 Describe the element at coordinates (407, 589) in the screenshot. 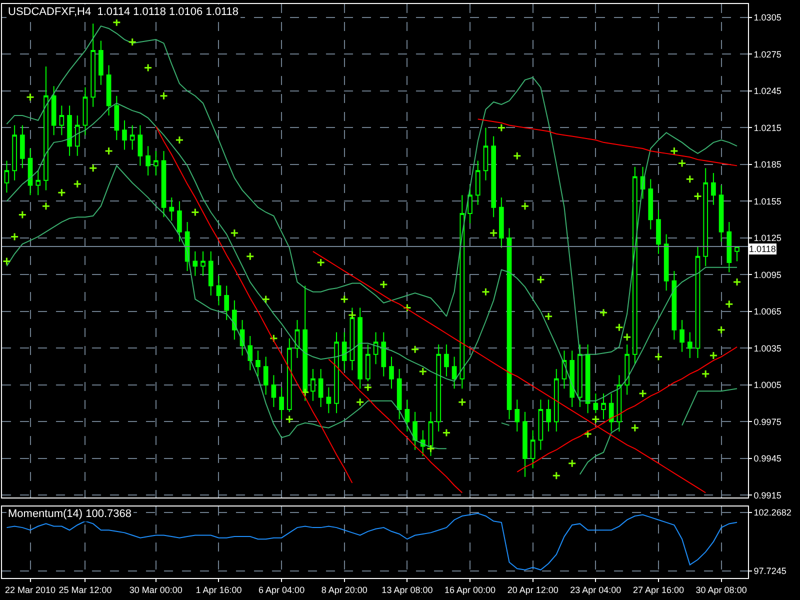

I see `x-tick-label: 13 Apr 08:00` at that location.